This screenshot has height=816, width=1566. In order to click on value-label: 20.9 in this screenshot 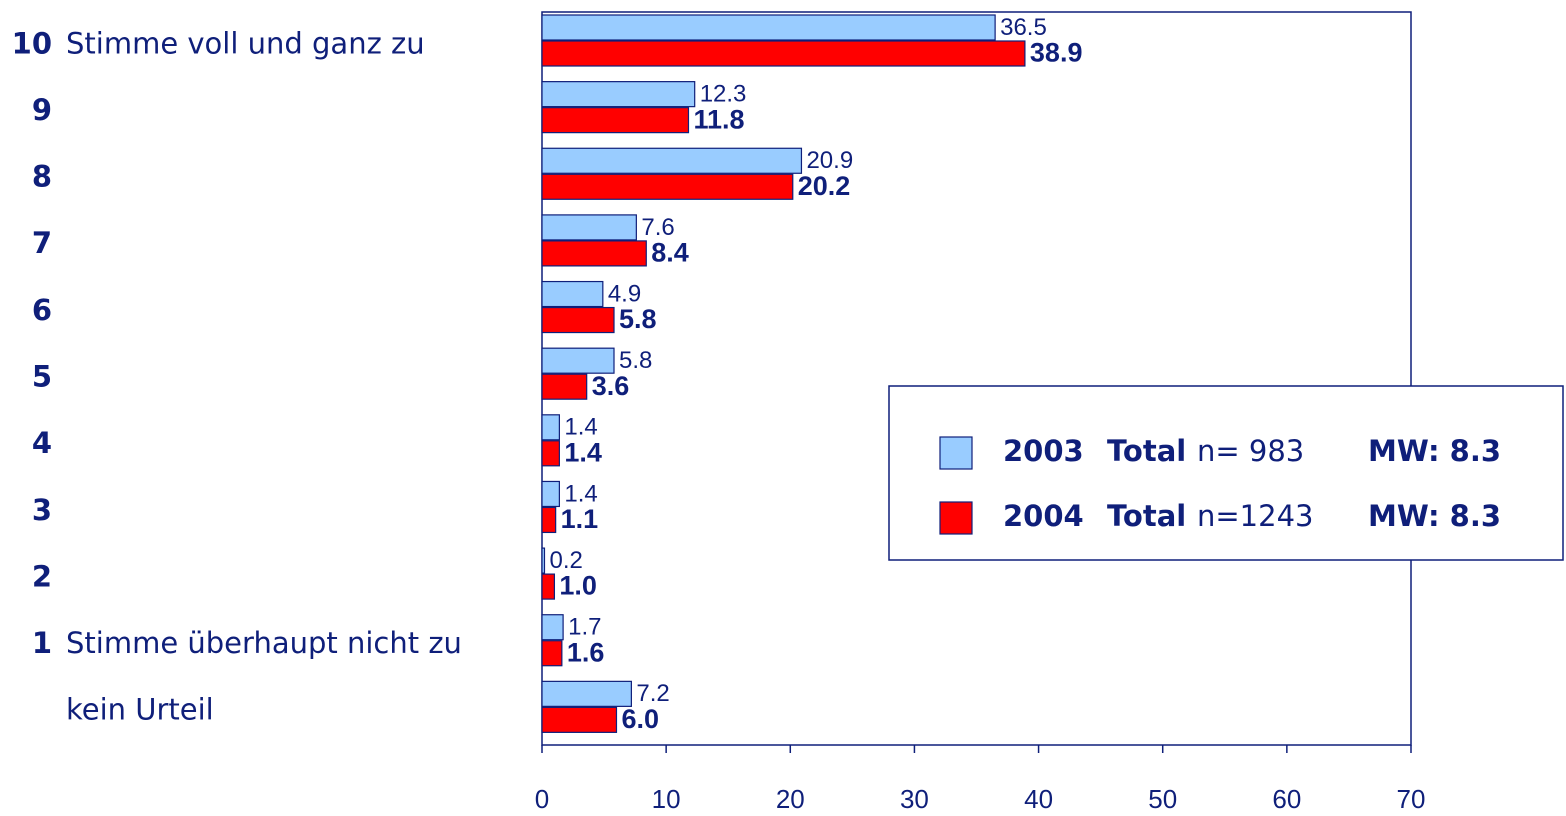, I will do `click(829, 160)`.